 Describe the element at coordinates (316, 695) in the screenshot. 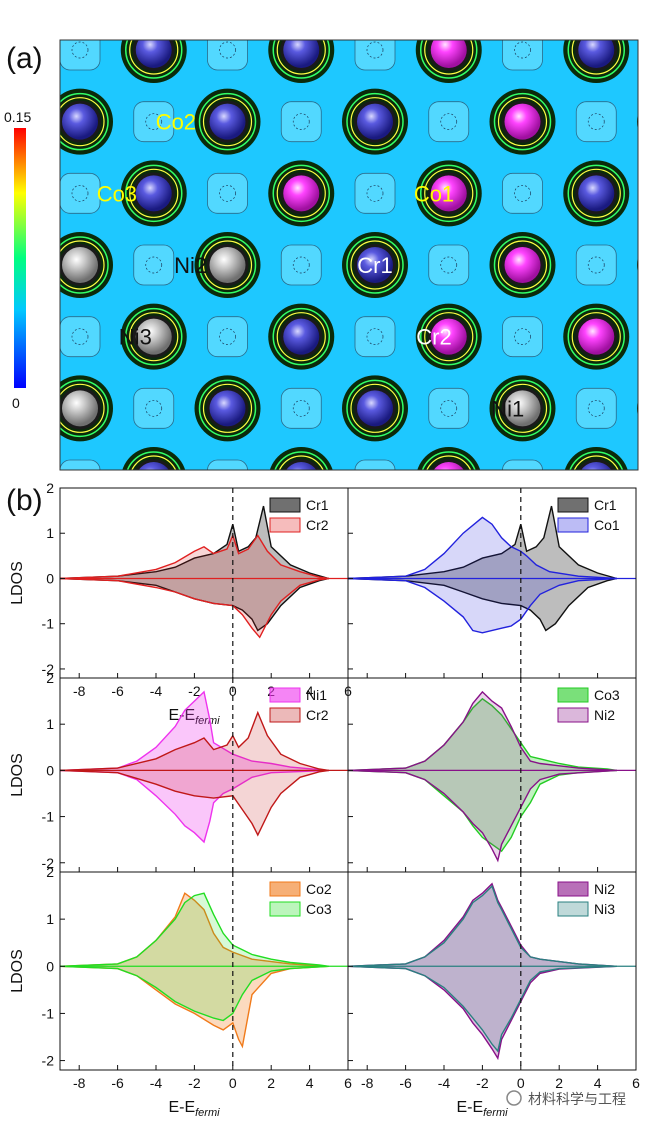

I see `legend-label-ni1: Ni1` at that location.